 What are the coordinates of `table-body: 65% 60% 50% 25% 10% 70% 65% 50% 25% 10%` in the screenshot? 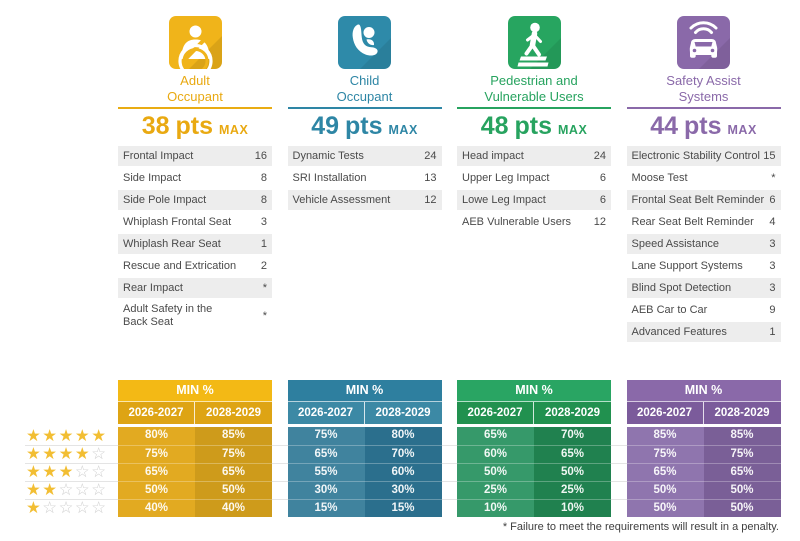 It's located at (534, 472).